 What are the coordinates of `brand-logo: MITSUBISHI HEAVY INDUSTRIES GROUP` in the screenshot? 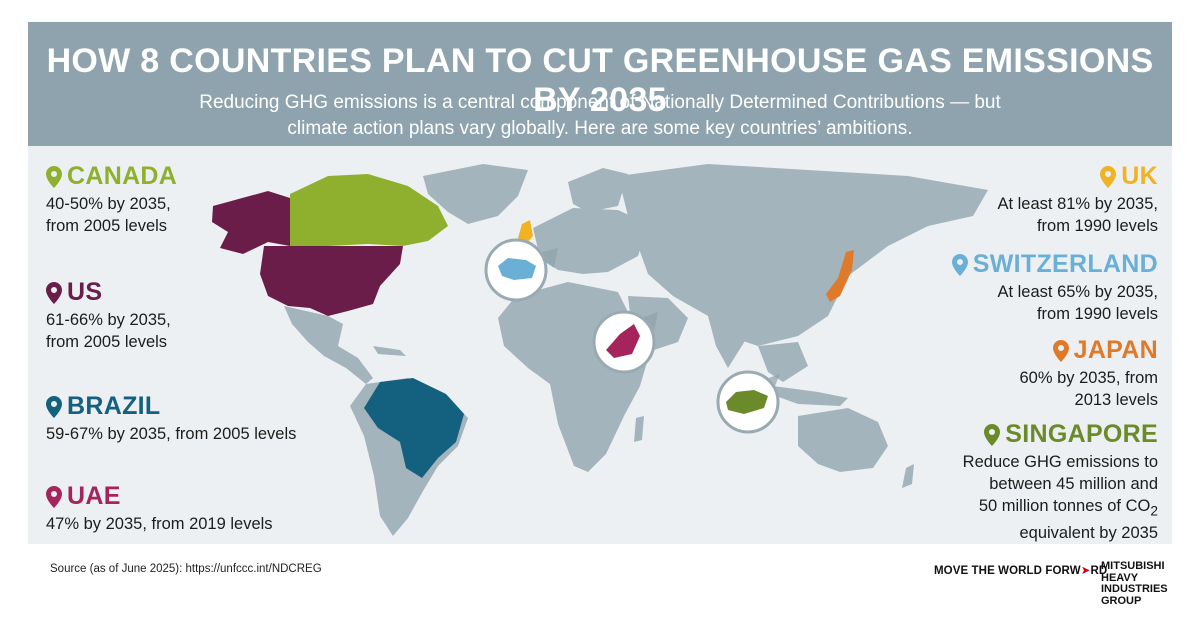 It's located at (1141, 583).